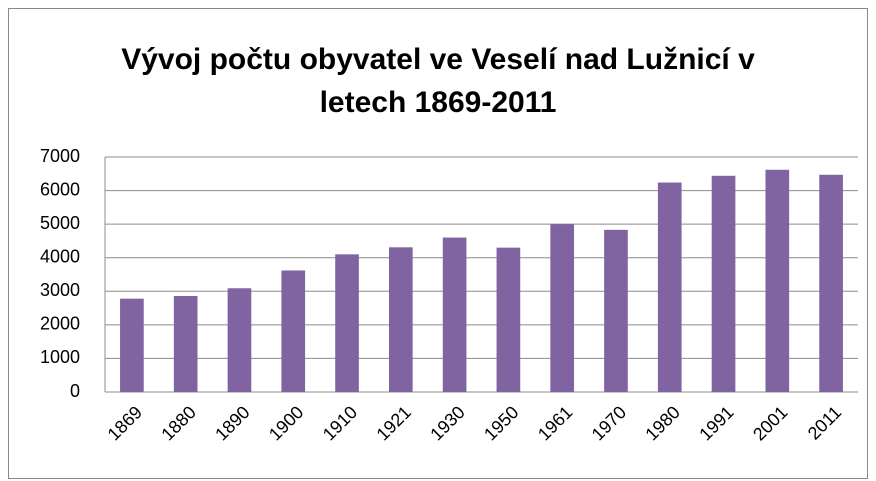 This screenshot has height=481, width=876. I want to click on y-tick-label: 1000, so click(60, 357).